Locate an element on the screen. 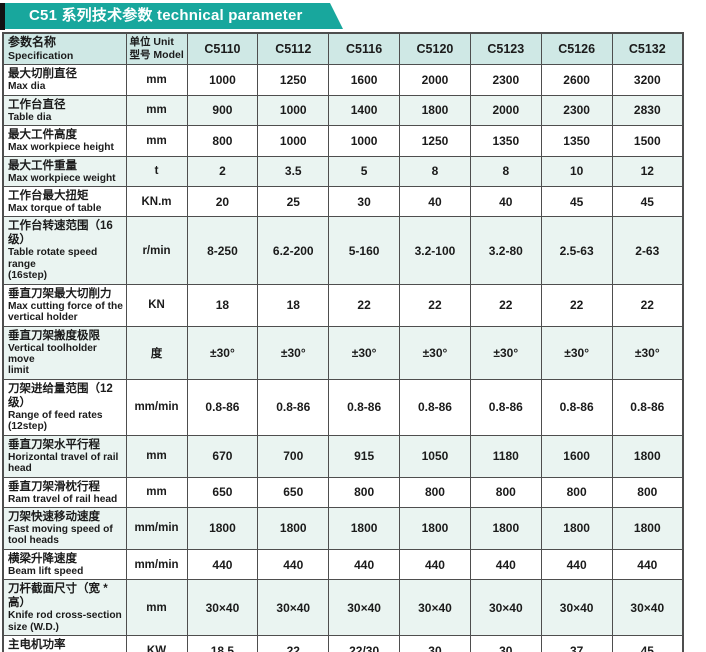  spec-label-en: Vertical toolholder move limit is located at coordinates (52, 359).